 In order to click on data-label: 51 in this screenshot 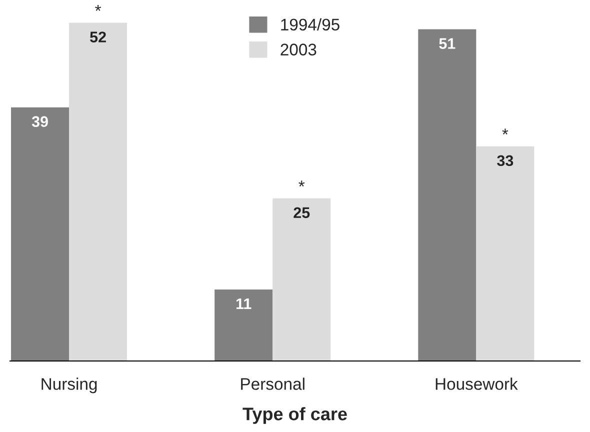, I will do `click(447, 43)`.